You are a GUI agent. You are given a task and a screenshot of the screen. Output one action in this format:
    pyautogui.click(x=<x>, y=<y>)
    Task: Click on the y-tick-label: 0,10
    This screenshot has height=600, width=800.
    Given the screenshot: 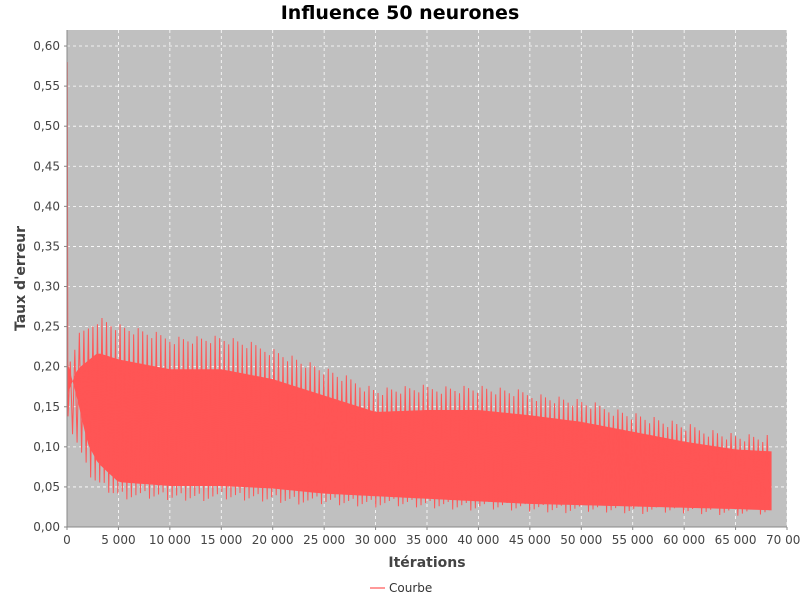 What is the action you would take?
    pyautogui.click(x=46, y=447)
    